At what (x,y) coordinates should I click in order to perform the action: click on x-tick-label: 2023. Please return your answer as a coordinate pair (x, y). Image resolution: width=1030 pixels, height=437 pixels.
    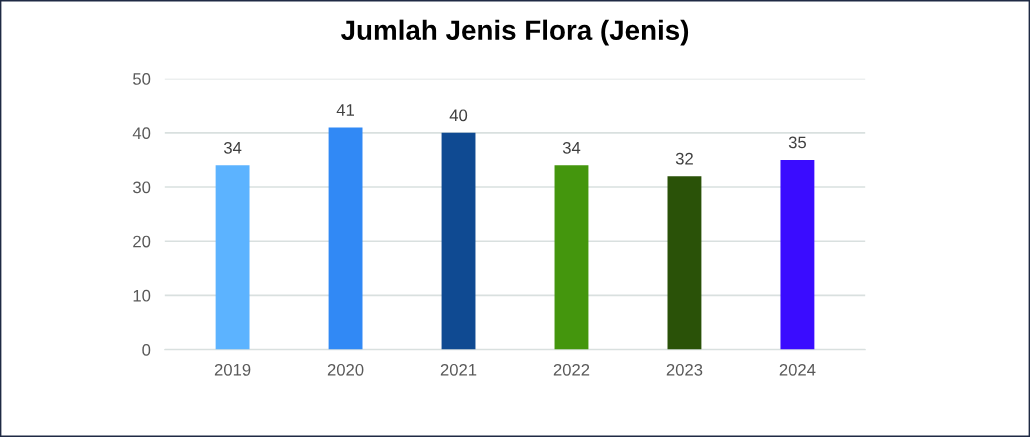
    Looking at the image, I should click on (684, 369).